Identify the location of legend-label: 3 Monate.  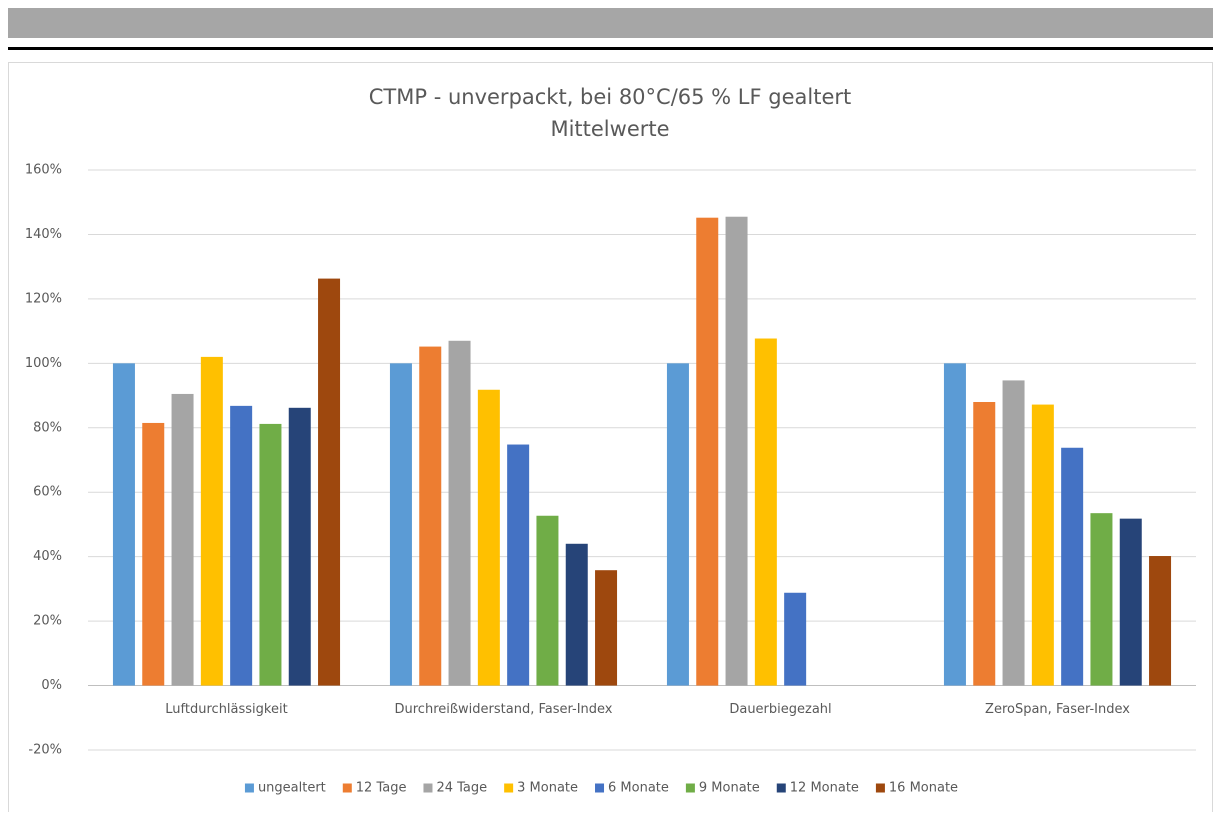
(547, 788).